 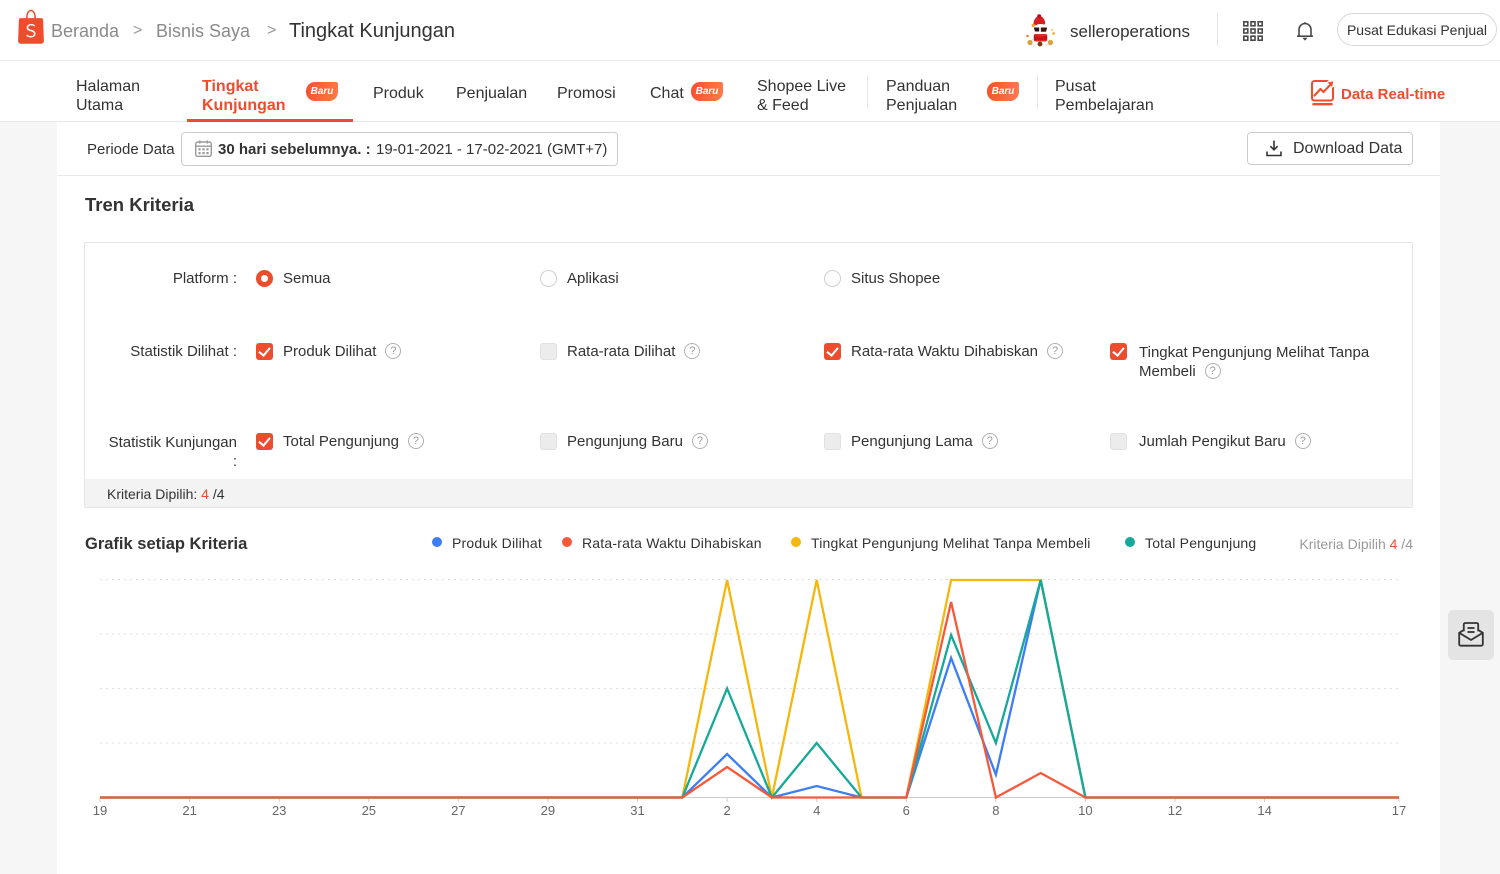 What do you see at coordinates (458, 810) in the screenshot?
I see `svg-text: 27` at bounding box center [458, 810].